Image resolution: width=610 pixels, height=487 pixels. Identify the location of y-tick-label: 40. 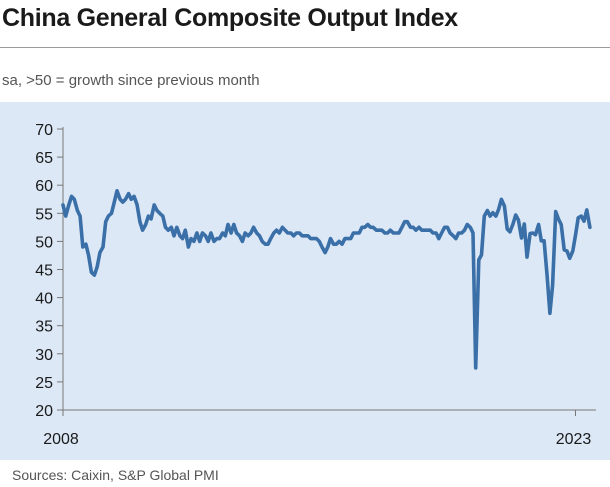
(44, 299).